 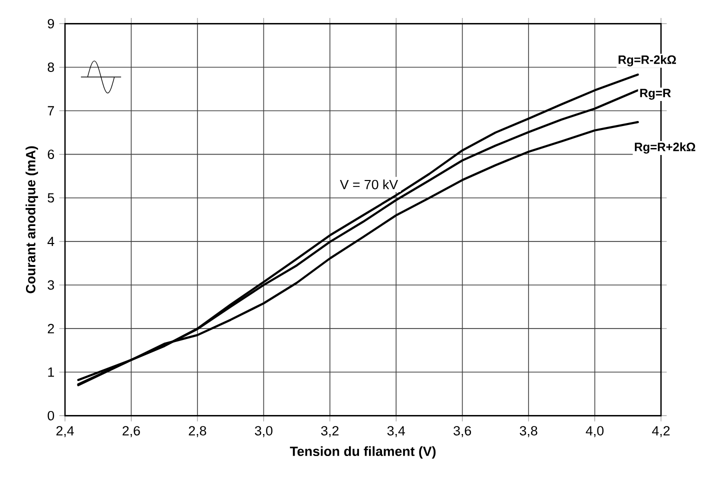 I want to click on series-label: Rg=R-2kΩ, so click(x=647, y=60).